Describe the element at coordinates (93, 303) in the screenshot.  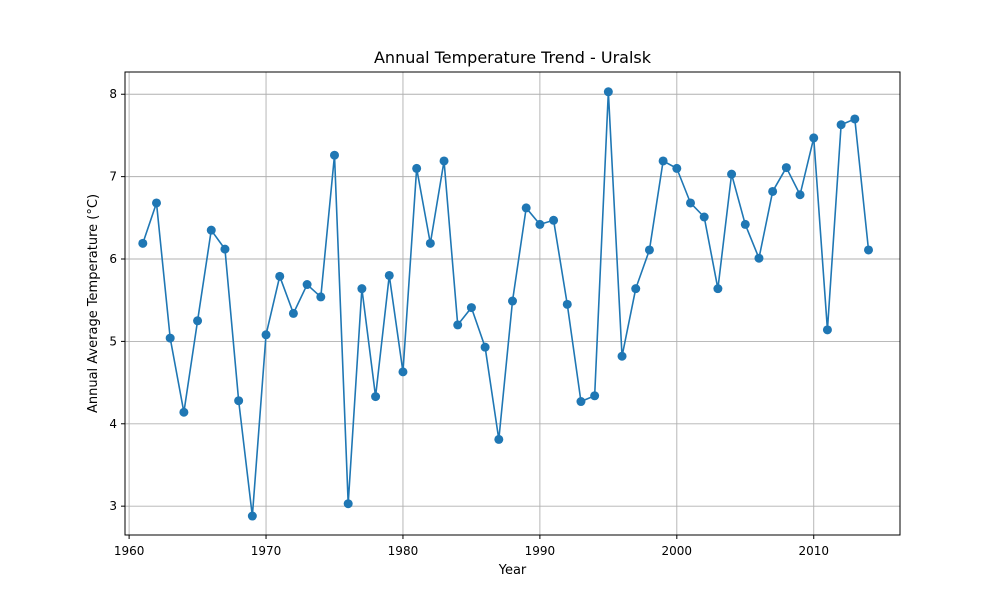
I see `y-axis-label: Annual Average Temperature (°C)` at that location.